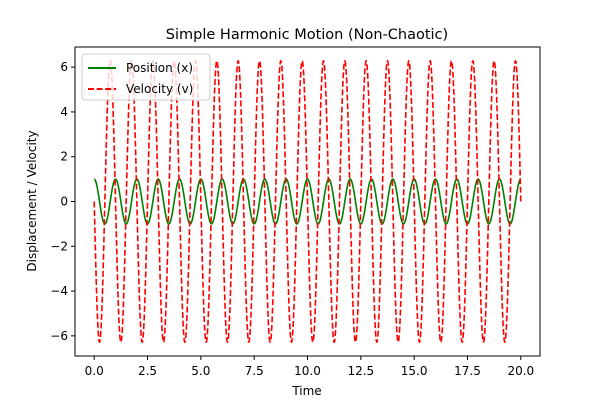 This screenshot has width=600, height=400. I want to click on chart-title: Simple Harmonic Motion (Non-Chaotic), so click(307, 35).